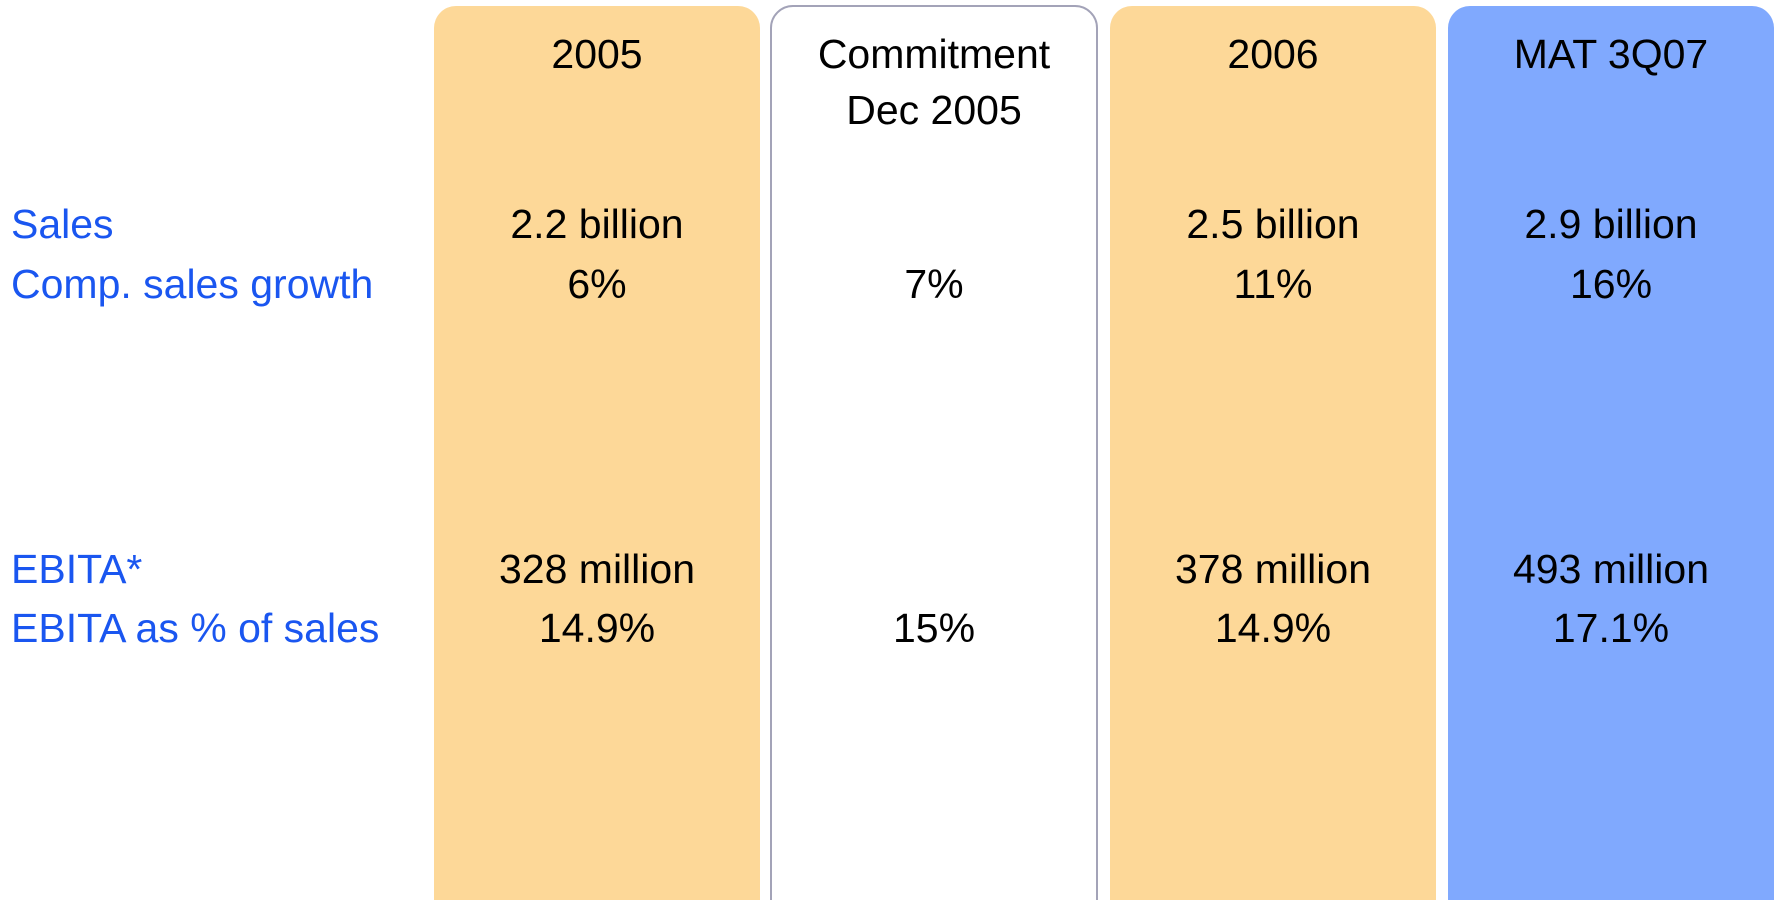  I want to click on row-label: EBITA as % of sales, so click(195, 628).